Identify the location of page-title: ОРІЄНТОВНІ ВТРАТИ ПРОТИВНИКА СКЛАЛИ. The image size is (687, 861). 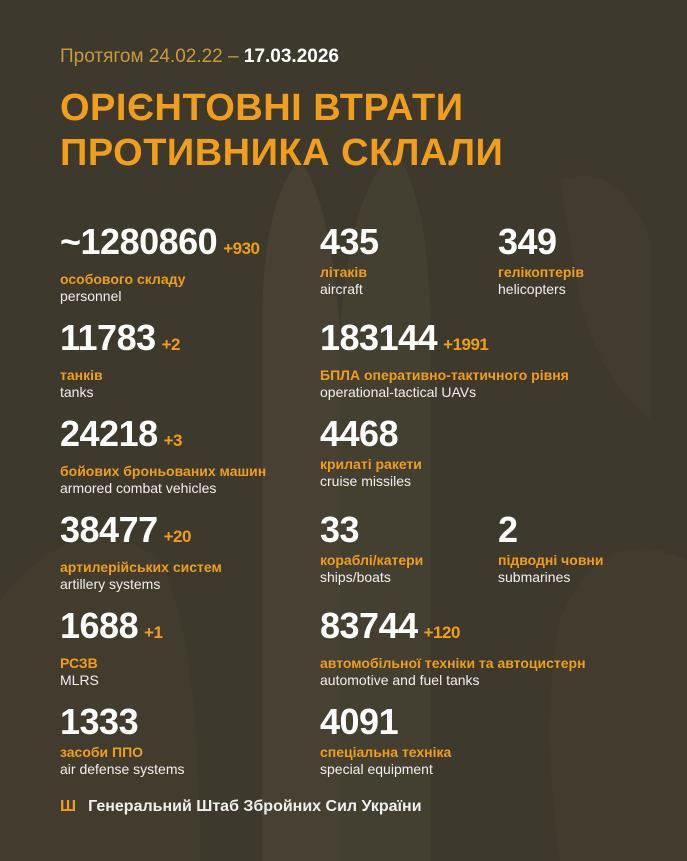
(281, 131).